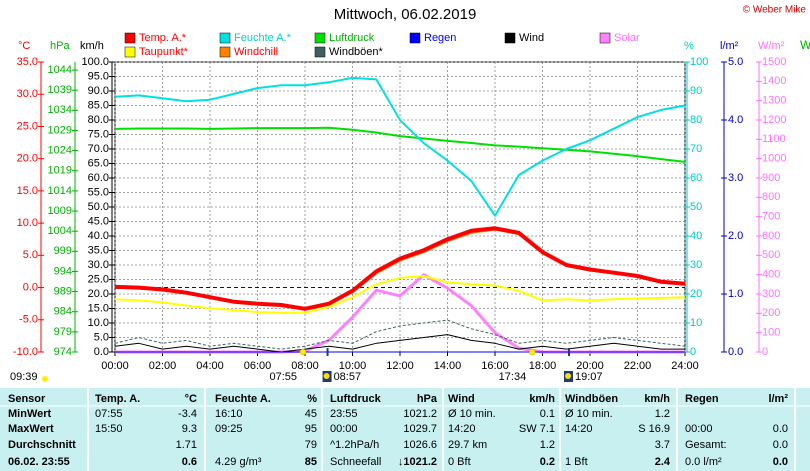 The width and height of the screenshot is (810, 471). Describe the element at coordinates (115, 366) in the screenshot. I see `x-tick-label: 00:00` at that location.